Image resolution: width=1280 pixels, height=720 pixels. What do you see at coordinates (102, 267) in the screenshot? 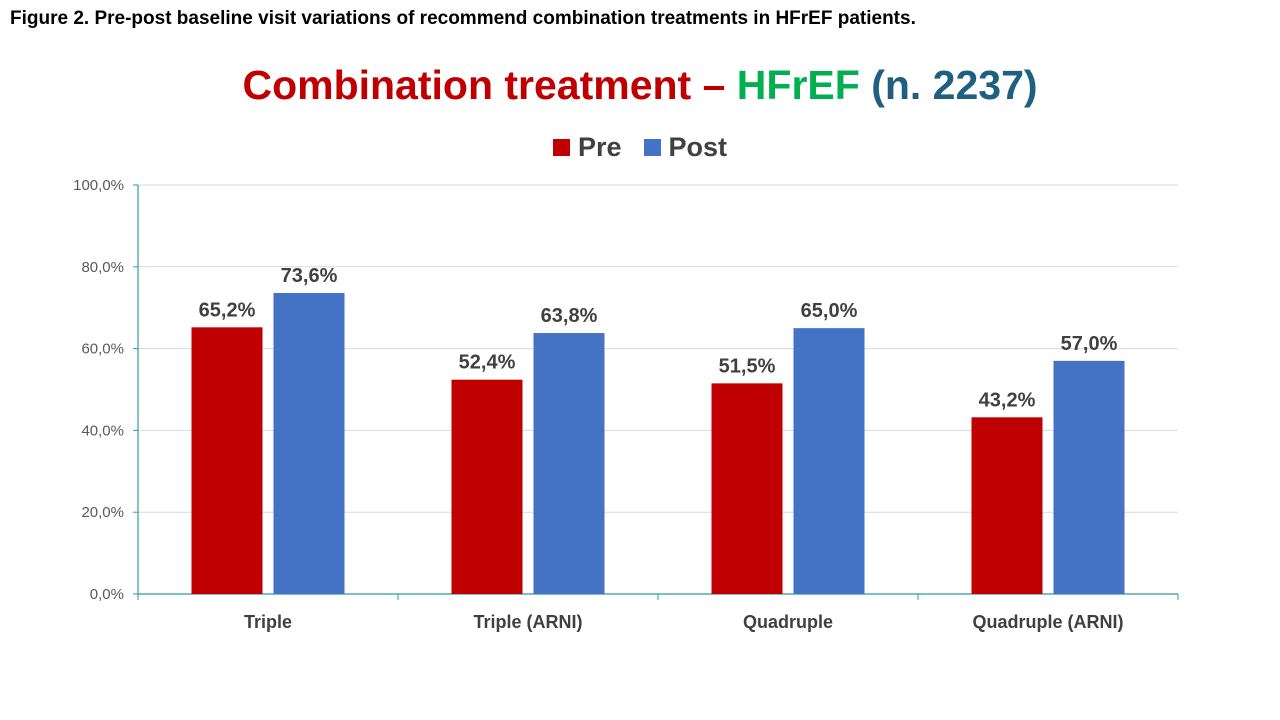
I see `y-tick-label-80: 80,0%` at bounding box center [102, 267].